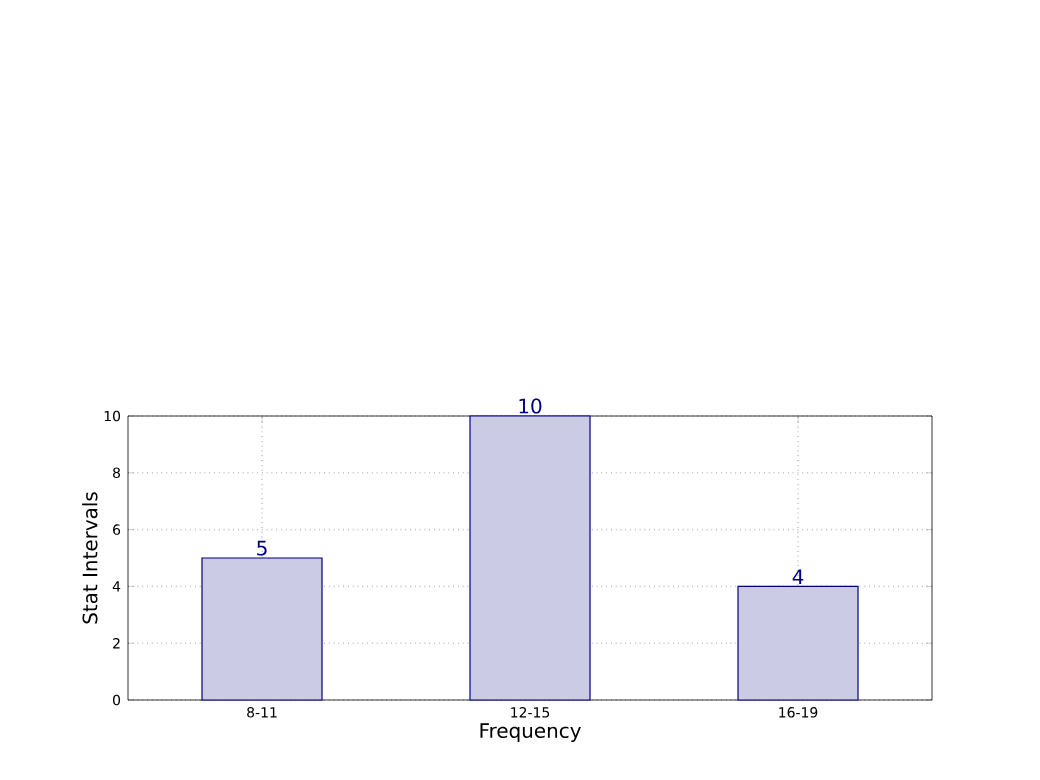 The image size is (1040, 780). What do you see at coordinates (530, 406) in the screenshot?
I see `data-label: 10` at bounding box center [530, 406].